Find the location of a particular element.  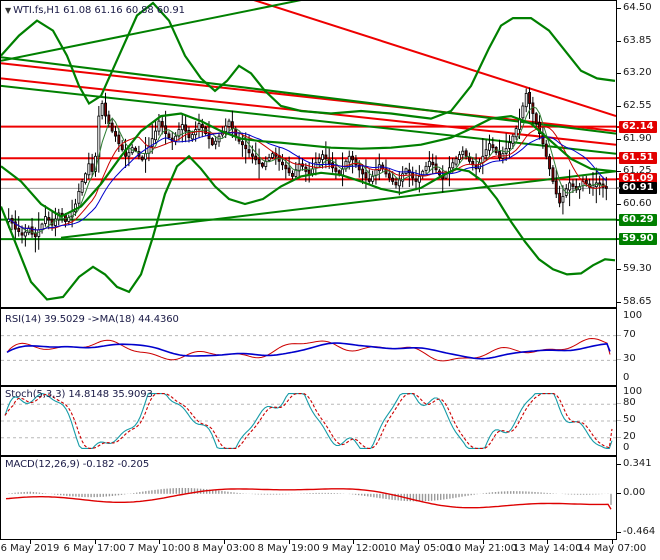

rsi-tick-label: 30 is located at coordinates (629, 359).